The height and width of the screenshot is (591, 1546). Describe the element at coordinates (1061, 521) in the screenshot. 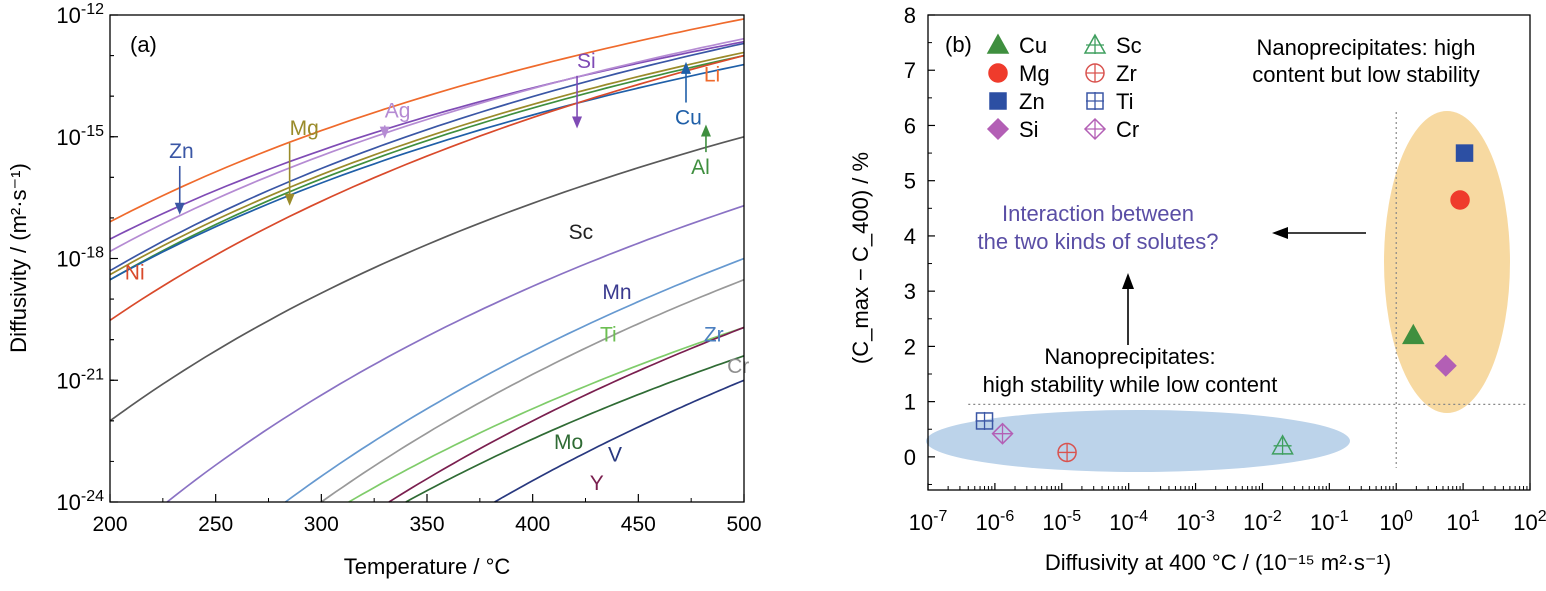

I see `b-x-tick-label: 10⁻⁵` at that location.